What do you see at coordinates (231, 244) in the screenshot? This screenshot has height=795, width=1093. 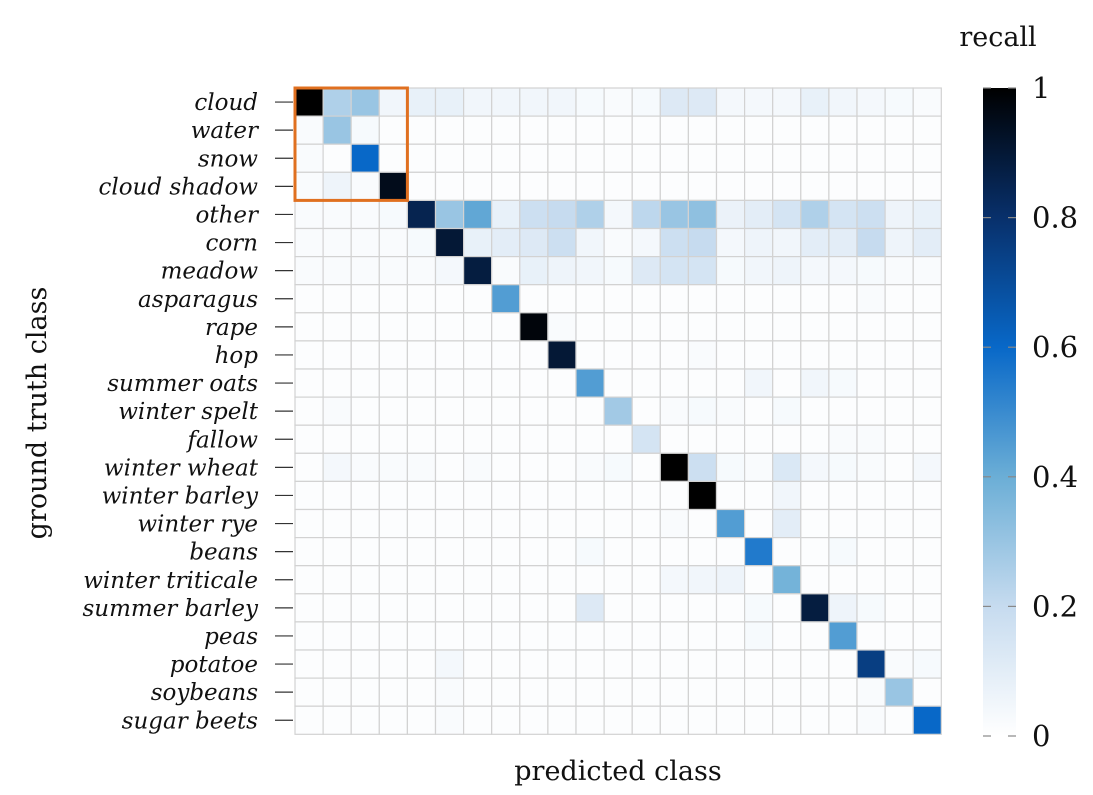 I see `row-label: corn` at bounding box center [231, 244].